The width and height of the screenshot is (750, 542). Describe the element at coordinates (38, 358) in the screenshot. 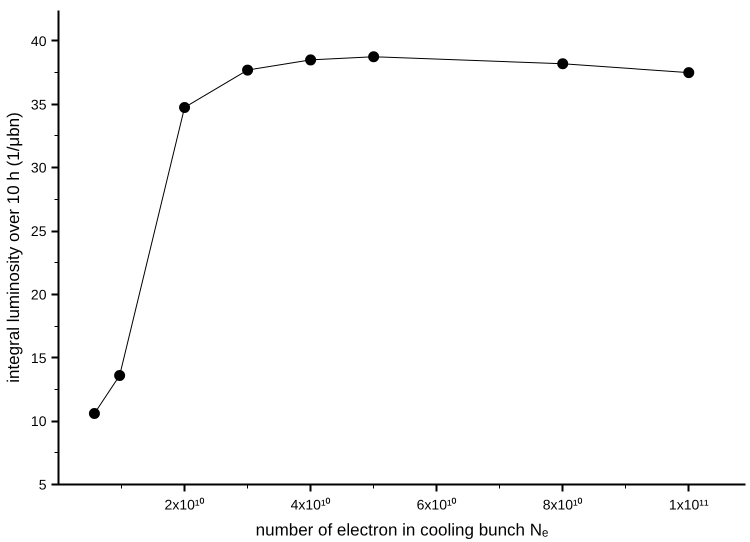

I see `y-tick-label: 15` at that location.